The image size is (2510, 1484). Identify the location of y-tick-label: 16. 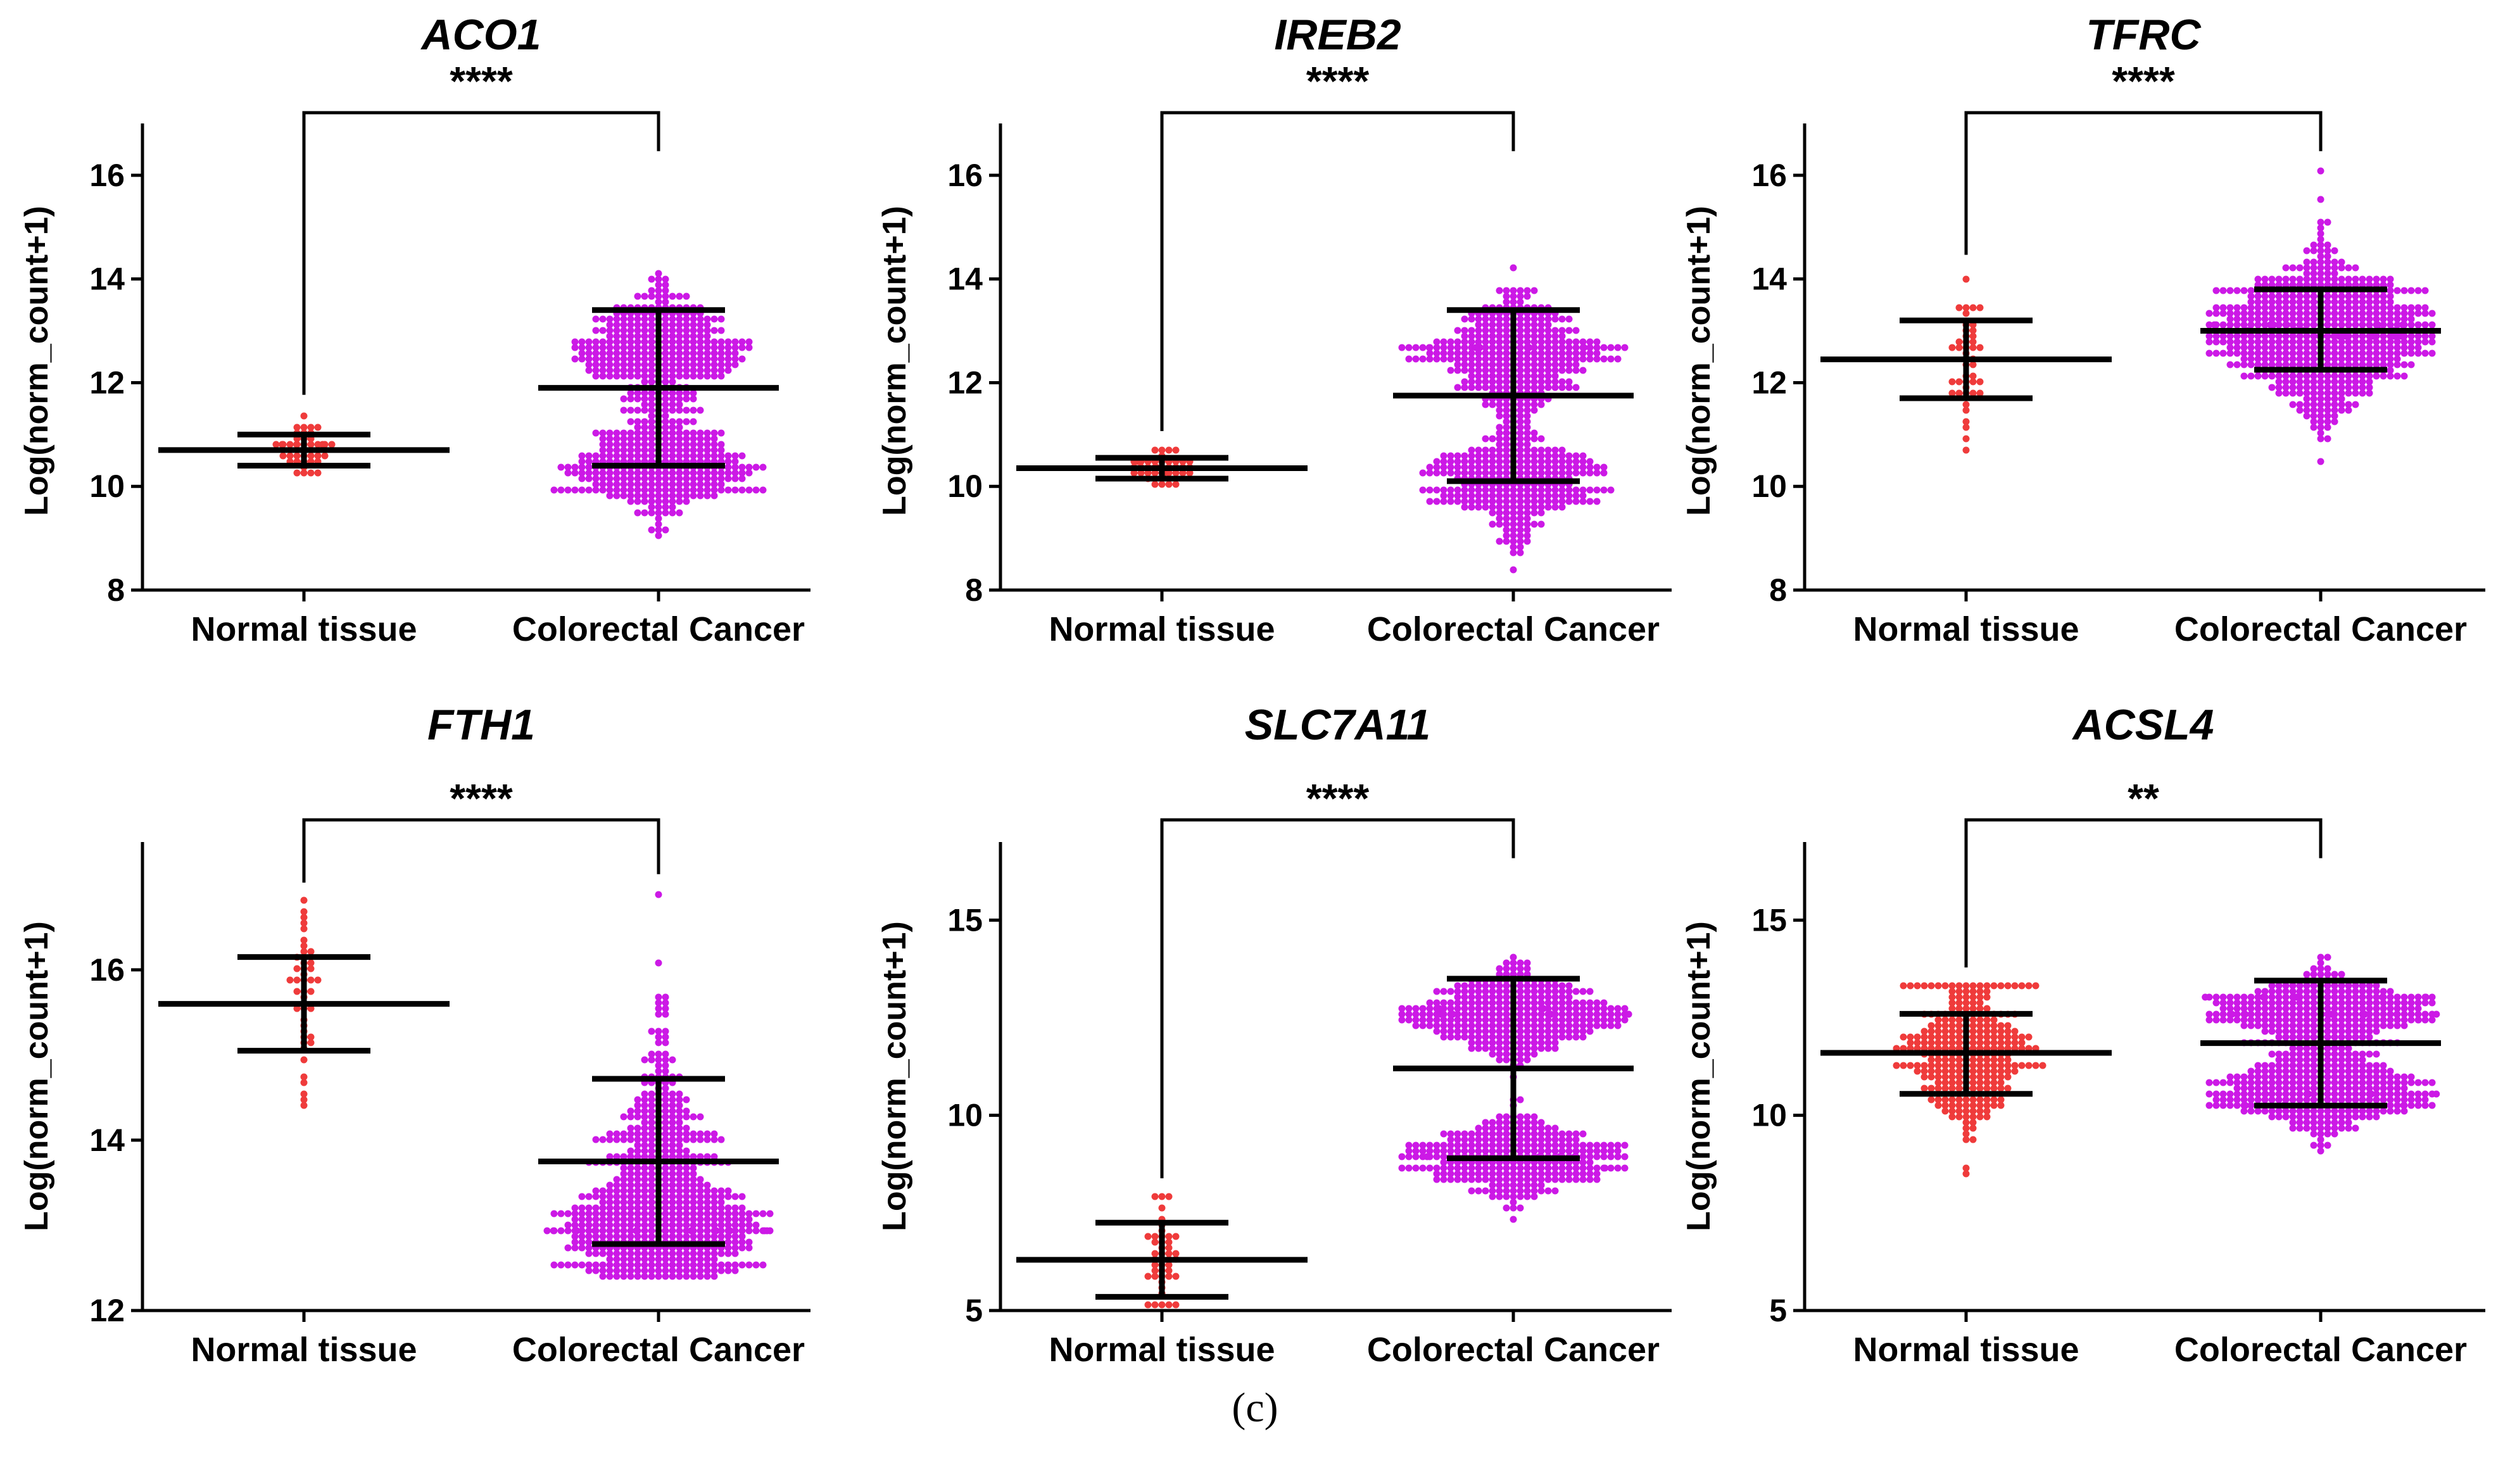
(1769, 175).